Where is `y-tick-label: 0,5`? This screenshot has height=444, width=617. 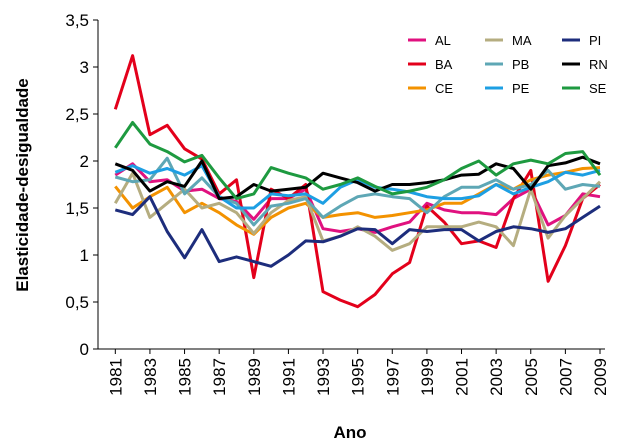
y-tick-label: 0,5 is located at coordinates (77, 302).